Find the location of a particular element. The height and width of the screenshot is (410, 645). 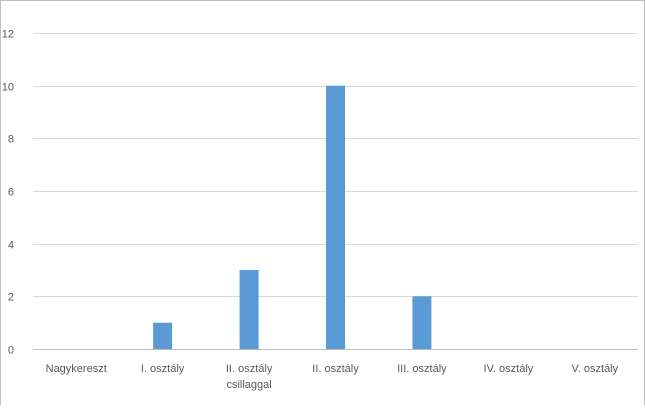

x-tick-label: III. osztály is located at coordinates (422, 369).